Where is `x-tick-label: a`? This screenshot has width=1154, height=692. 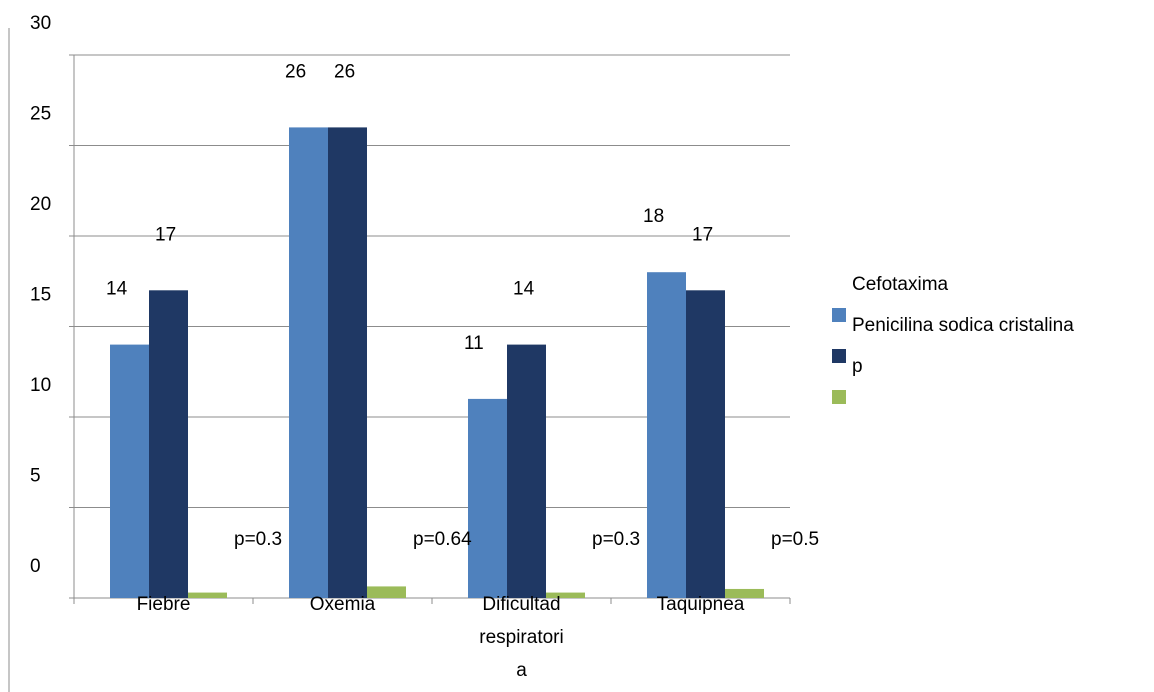
x-tick-label: a is located at coordinates (521, 670).